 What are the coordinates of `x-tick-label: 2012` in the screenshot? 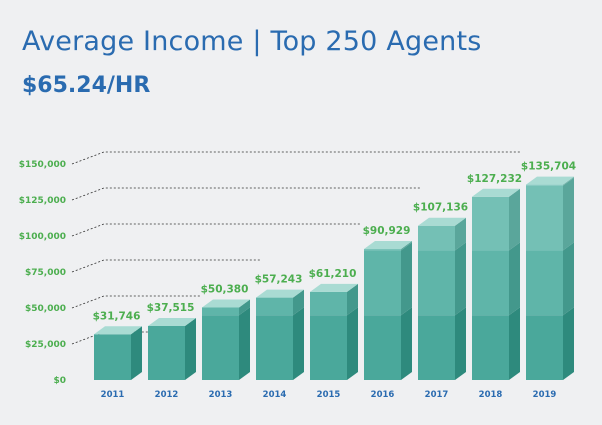 It's located at (167, 395).